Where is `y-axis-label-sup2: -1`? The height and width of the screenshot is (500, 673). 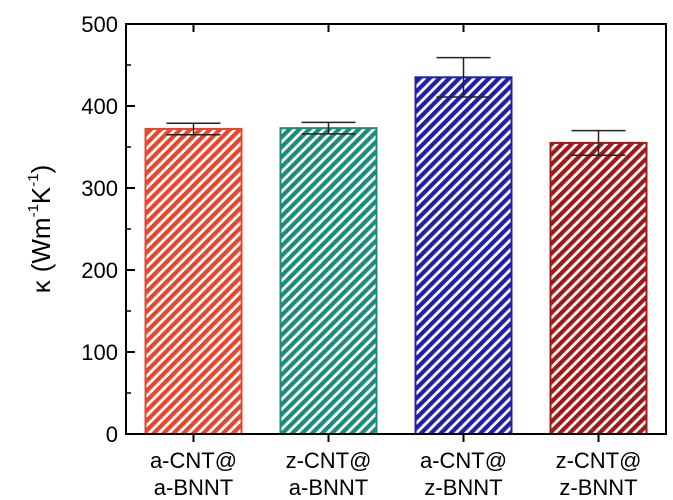 y-axis-label-sup2: -1 is located at coordinates (33, 179).